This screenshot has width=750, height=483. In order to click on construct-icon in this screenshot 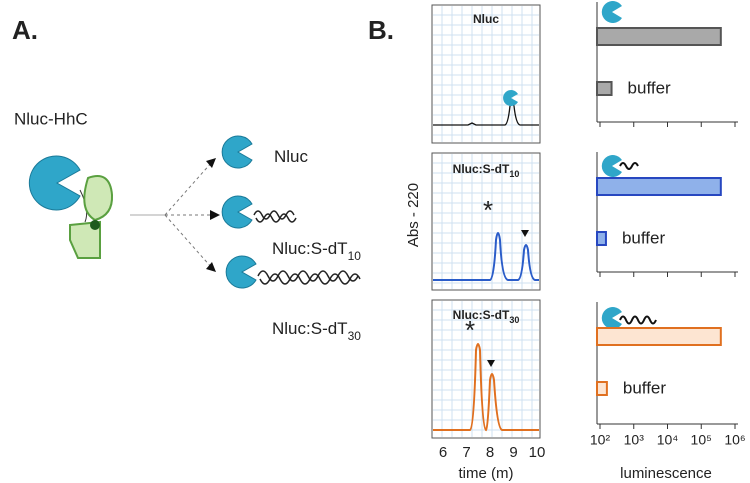, I will do `click(71, 207)`.